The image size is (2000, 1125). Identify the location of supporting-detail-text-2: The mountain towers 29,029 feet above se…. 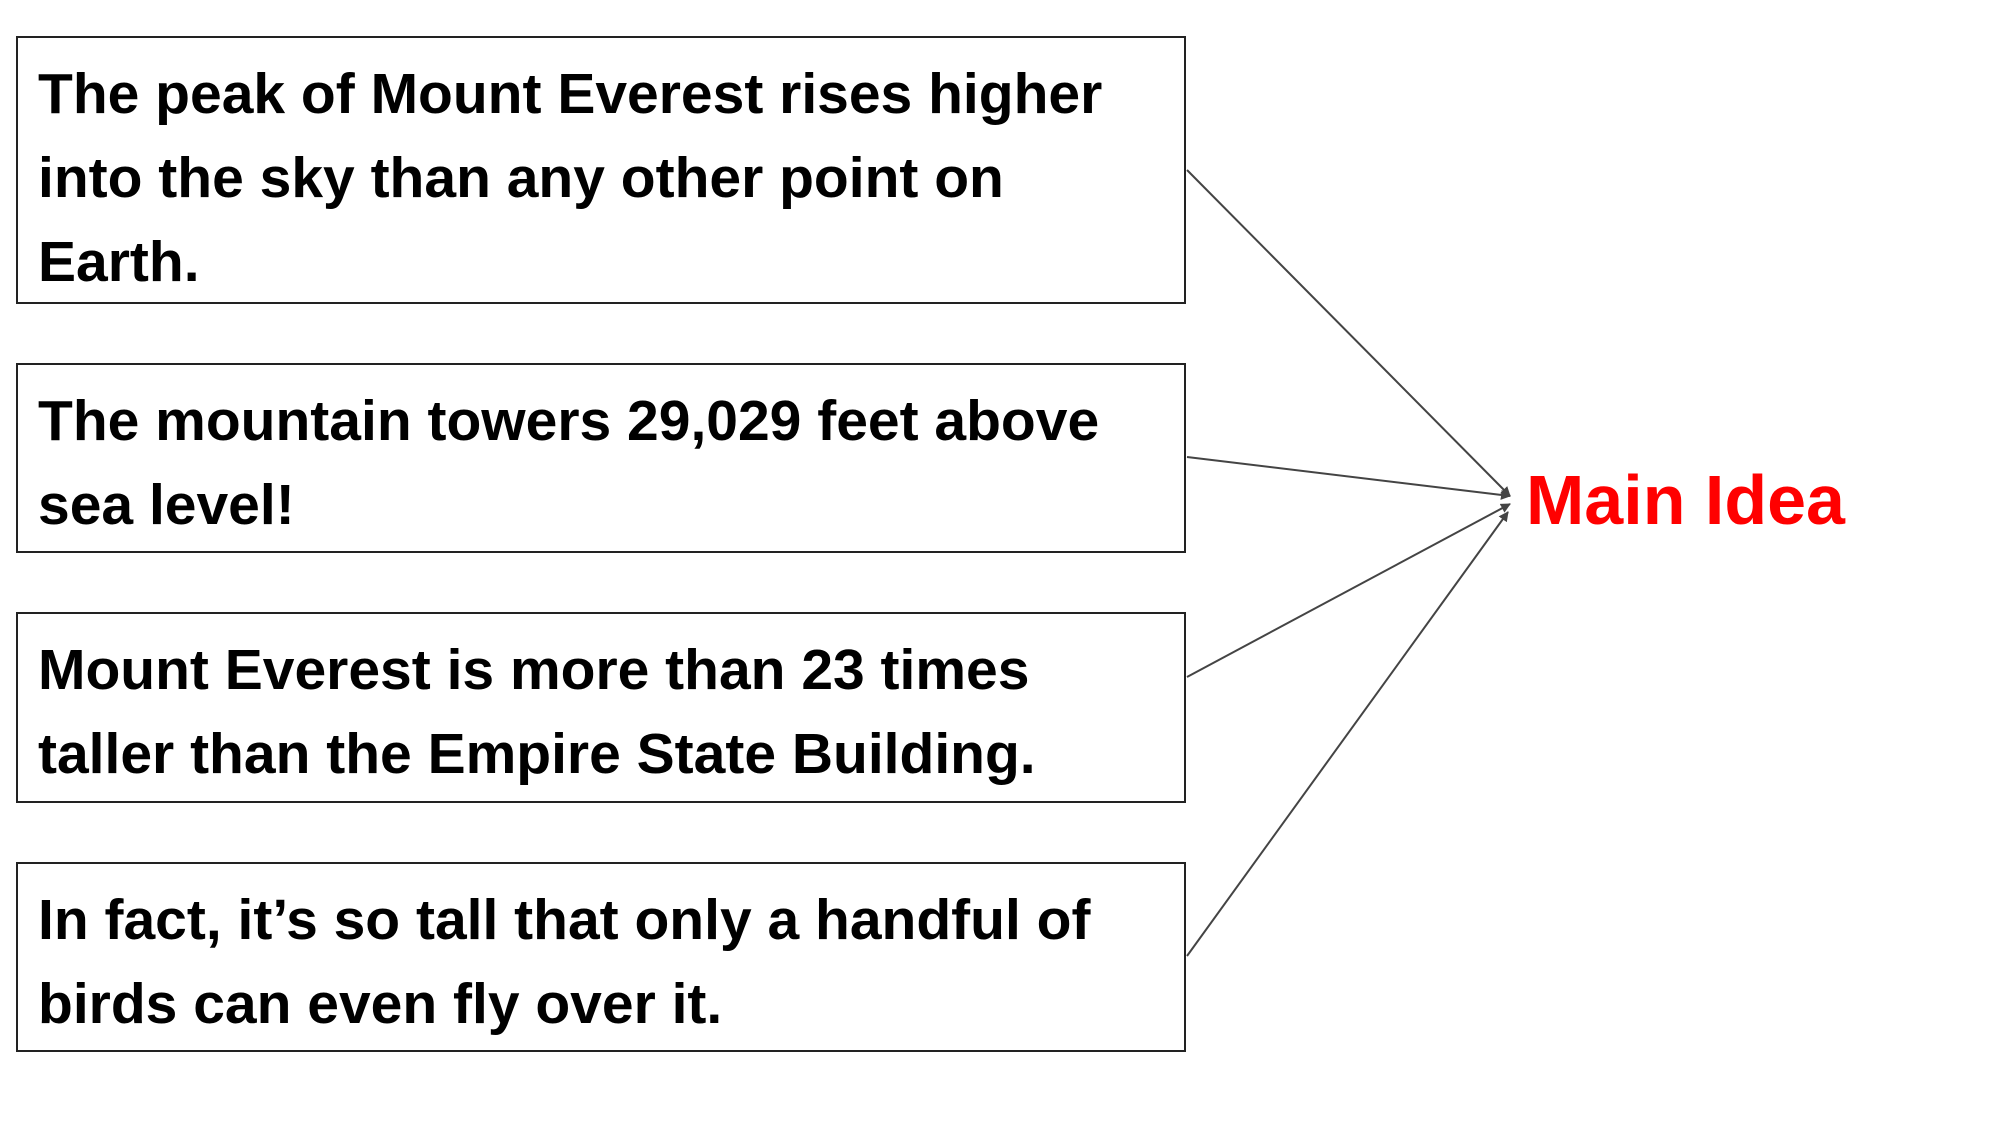
(569, 463).